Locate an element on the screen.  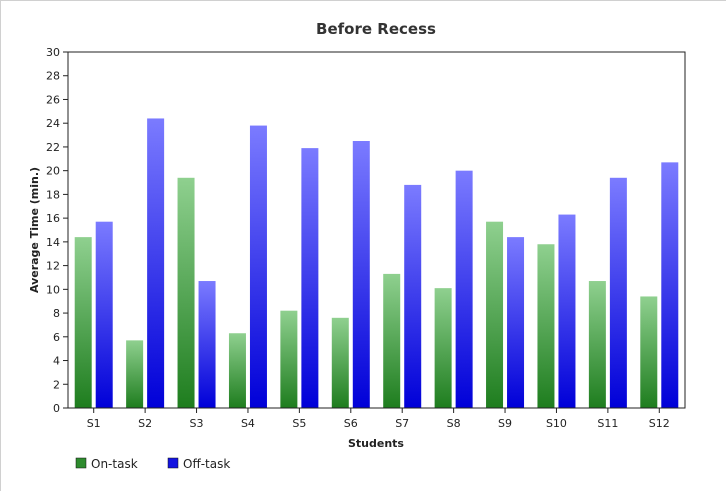
bar-off-task-s6 is located at coordinates (361, 274).